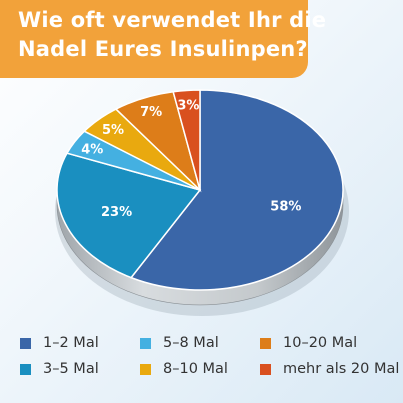 The width and height of the screenshot is (403, 403). Describe the element at coordinates (285, 206) in the screenshot. I see `slice-label-1: 58%` at that location.